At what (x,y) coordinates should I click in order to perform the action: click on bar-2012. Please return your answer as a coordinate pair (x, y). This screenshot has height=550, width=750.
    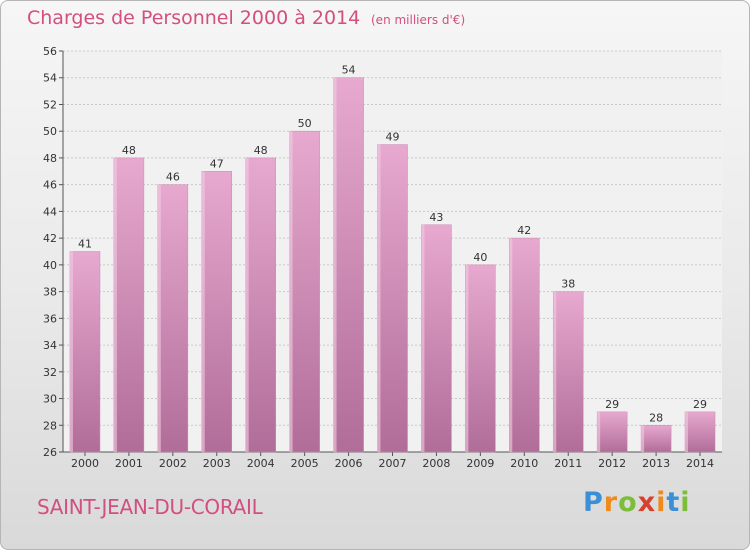
    Looking at the image, I should click on (612, 432).